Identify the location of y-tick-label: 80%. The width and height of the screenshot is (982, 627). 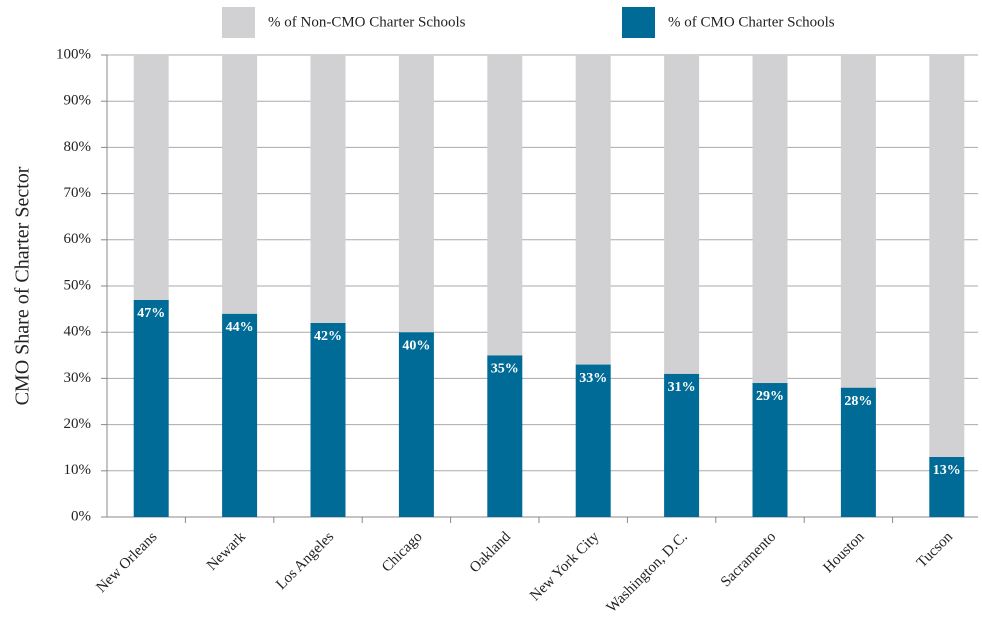
(78, 147).